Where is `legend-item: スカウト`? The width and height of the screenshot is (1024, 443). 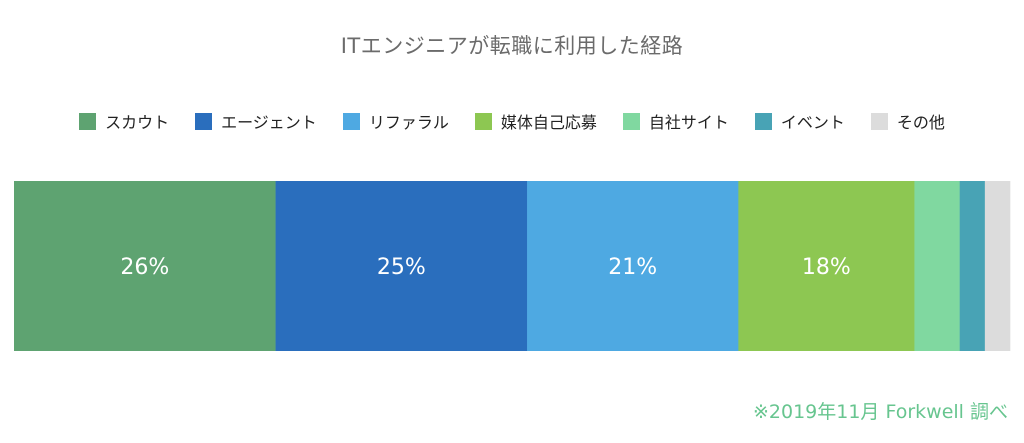
legend-item: スカウト is located at coordinates (124, 121).